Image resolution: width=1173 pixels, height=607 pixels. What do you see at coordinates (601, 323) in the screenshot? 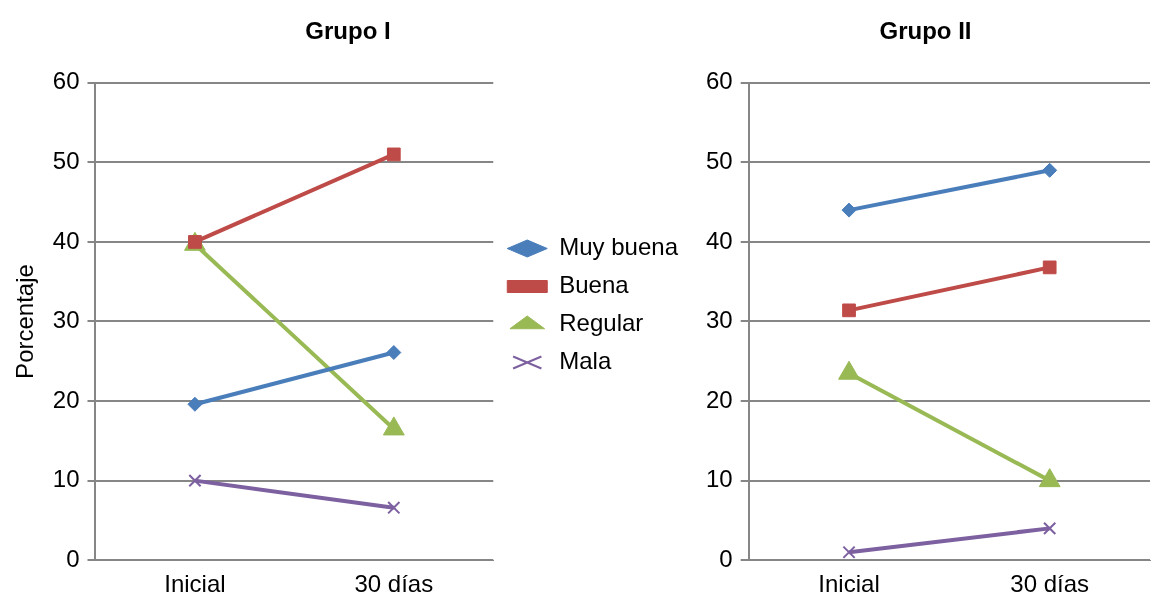
I see `legend-label: Regular` at bounding box center [601, 323].